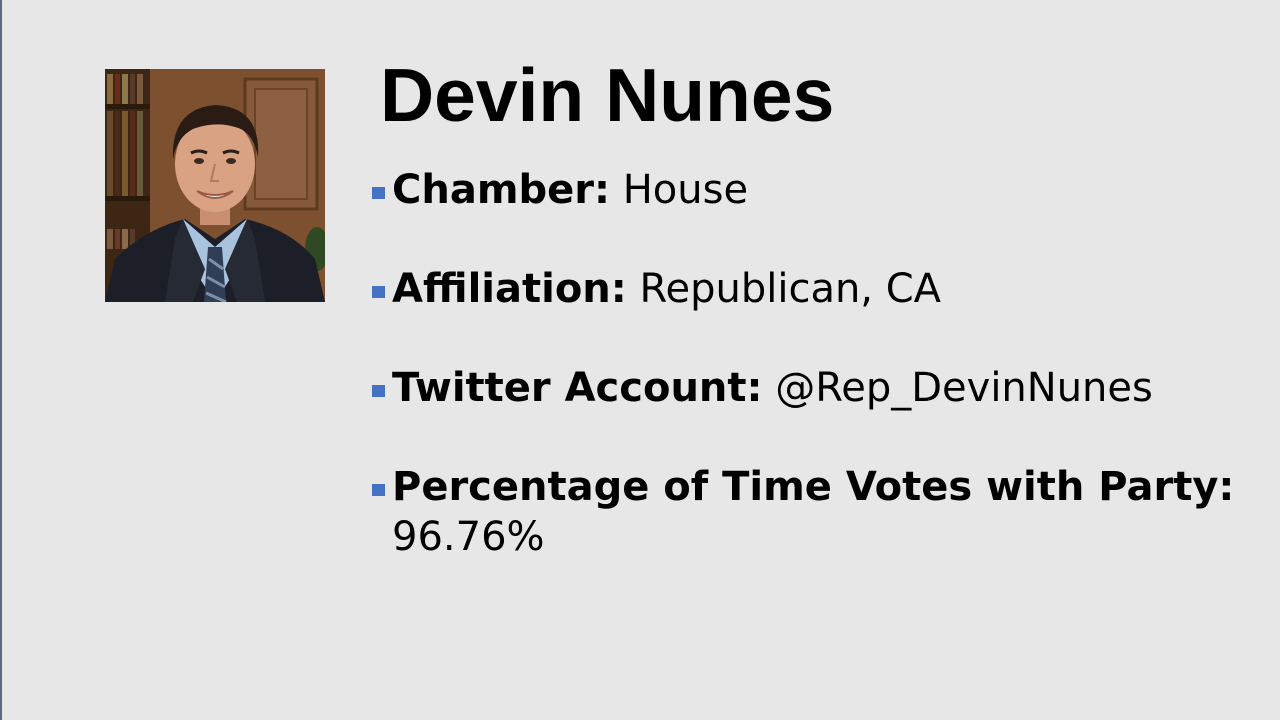  What do you see at coordinates (501, 190) in the screenshot?
I see `bullet-label: Chamber:` at bounding box center [501, 190].